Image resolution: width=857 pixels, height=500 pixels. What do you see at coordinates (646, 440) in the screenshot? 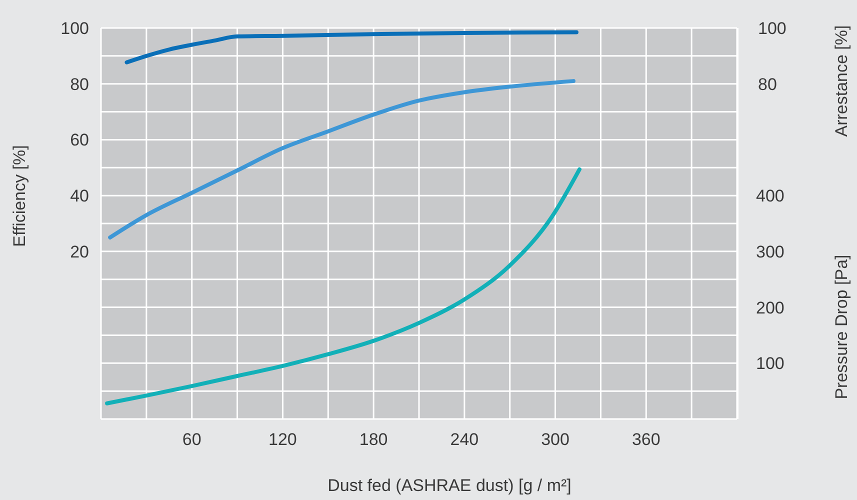
I see `x-tick-label: 360` at bounding box center [646, 440].